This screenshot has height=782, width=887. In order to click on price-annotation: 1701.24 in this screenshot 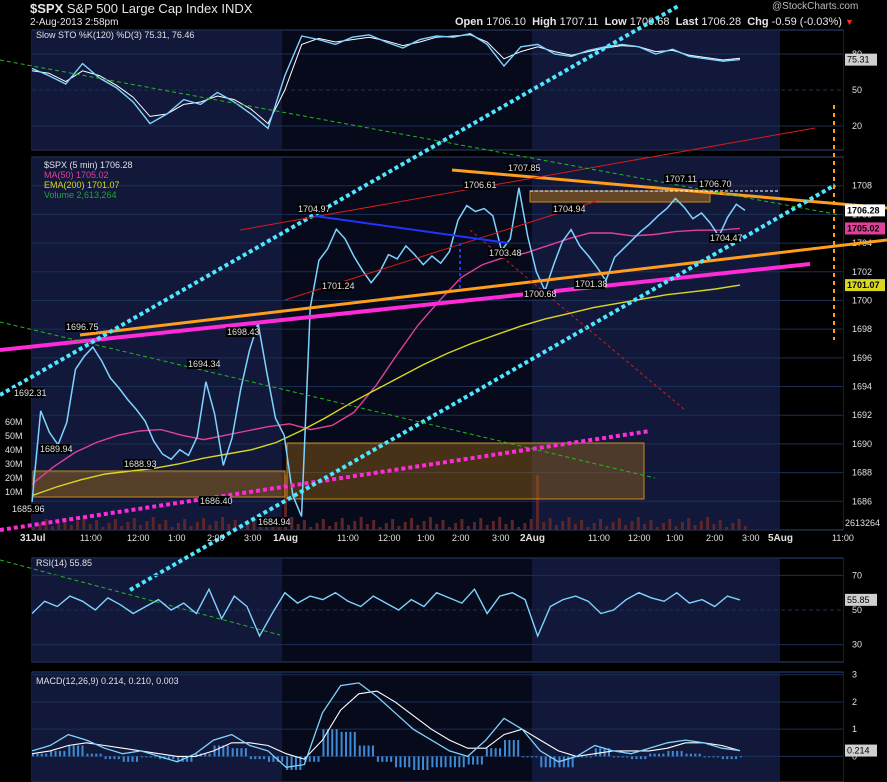, I will do `click(338, 286)`.